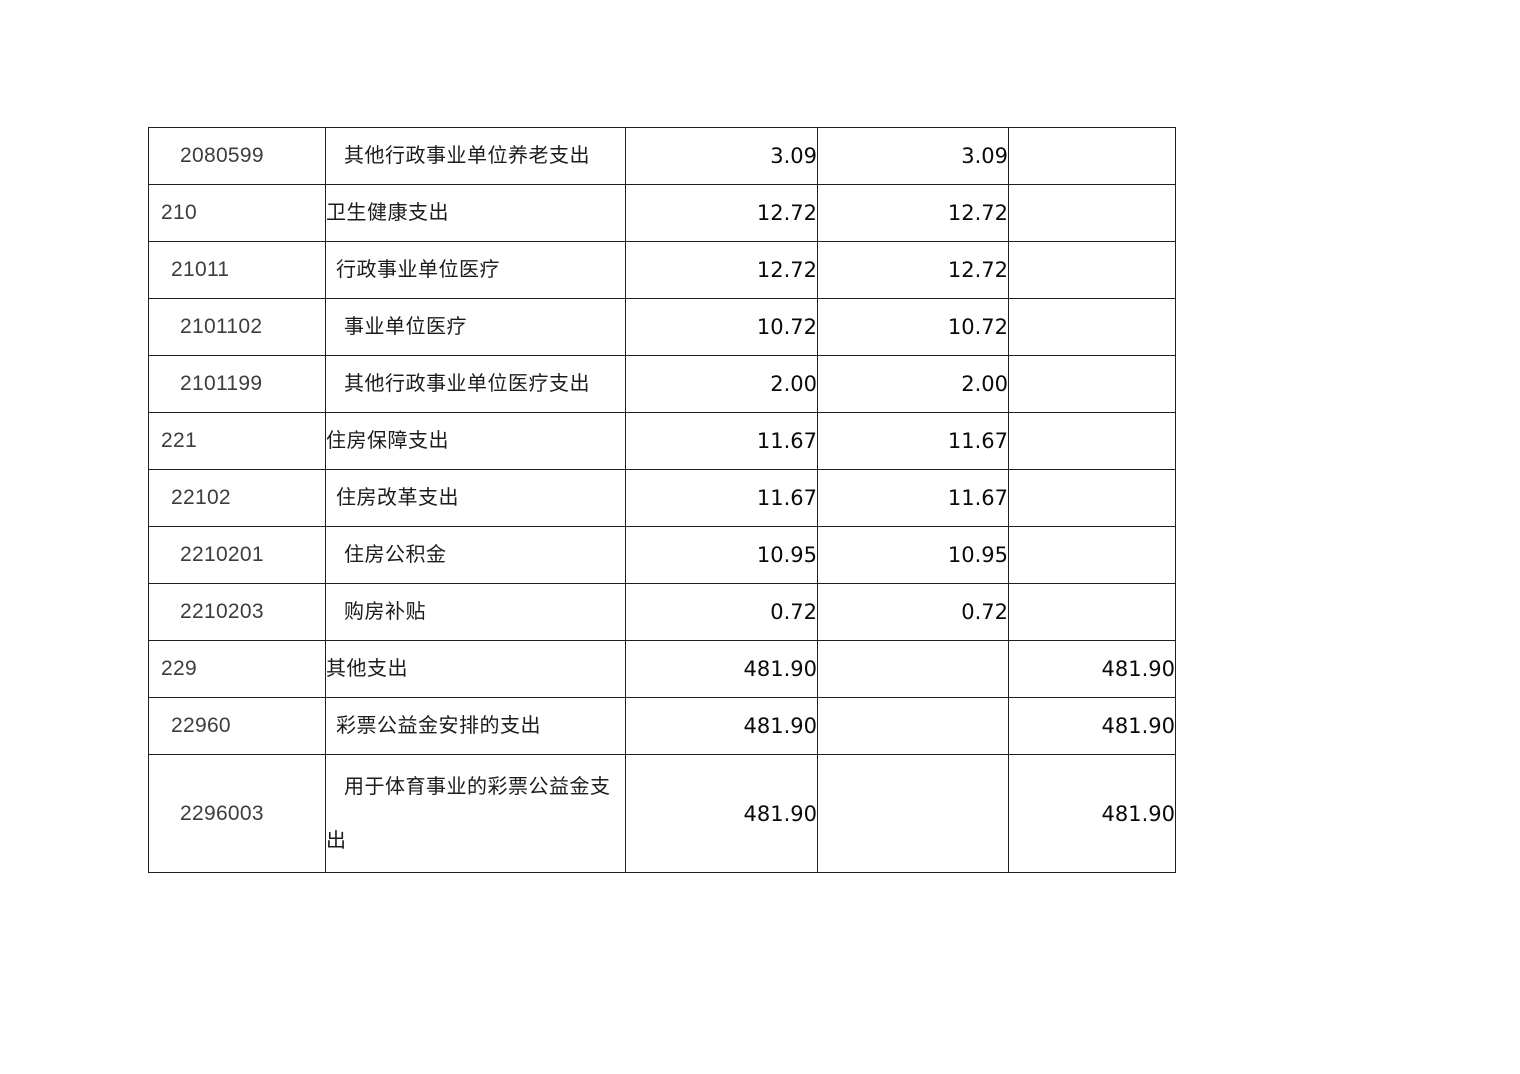 The width and height of the screenshot is (1520, 1074). I want to click on name-cell: 卫生健康支出, so click(475, 213).